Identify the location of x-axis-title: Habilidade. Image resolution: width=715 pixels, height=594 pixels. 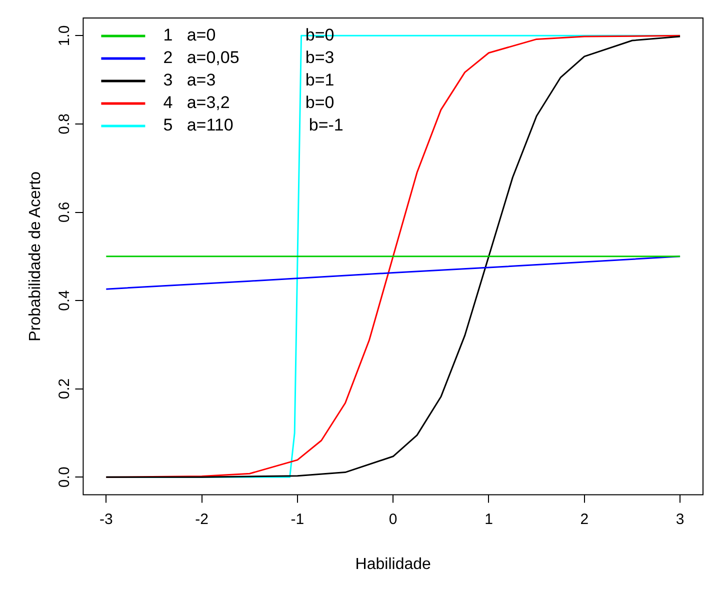
(393, 564).